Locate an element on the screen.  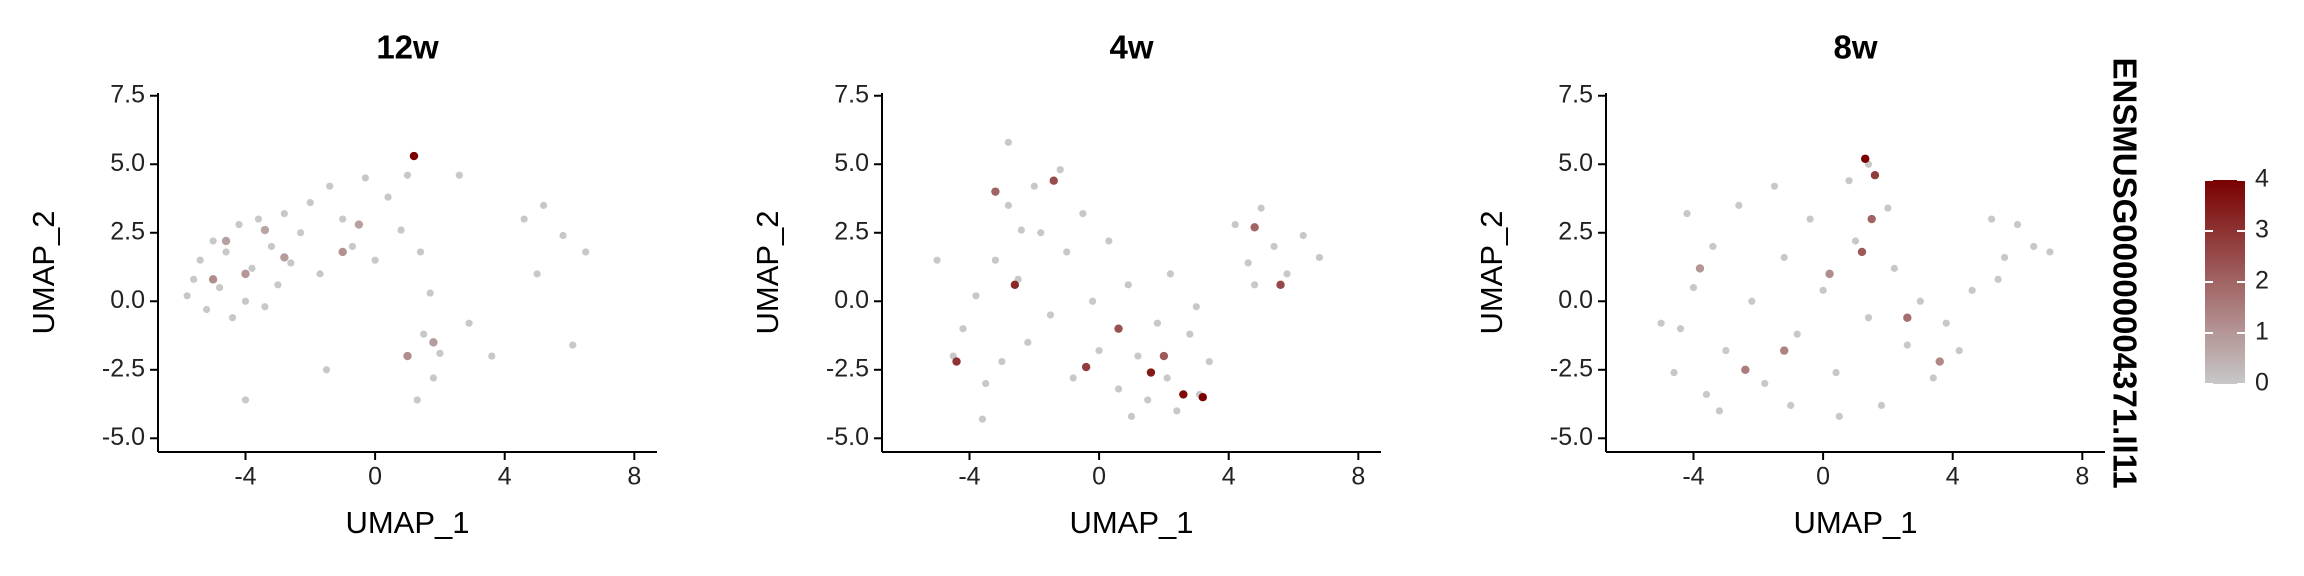
y-tick-label: 2.5 is located at coordinates (1575, 231).